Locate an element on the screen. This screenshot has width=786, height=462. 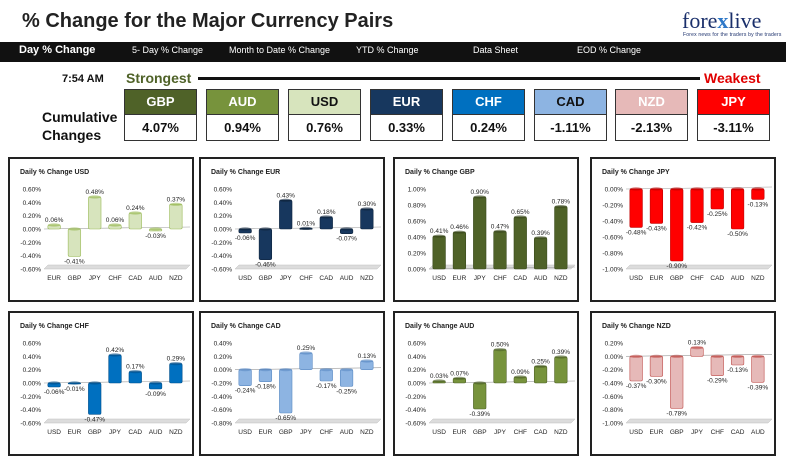
data-label: -0.03% is located at coordinates (155, 236).